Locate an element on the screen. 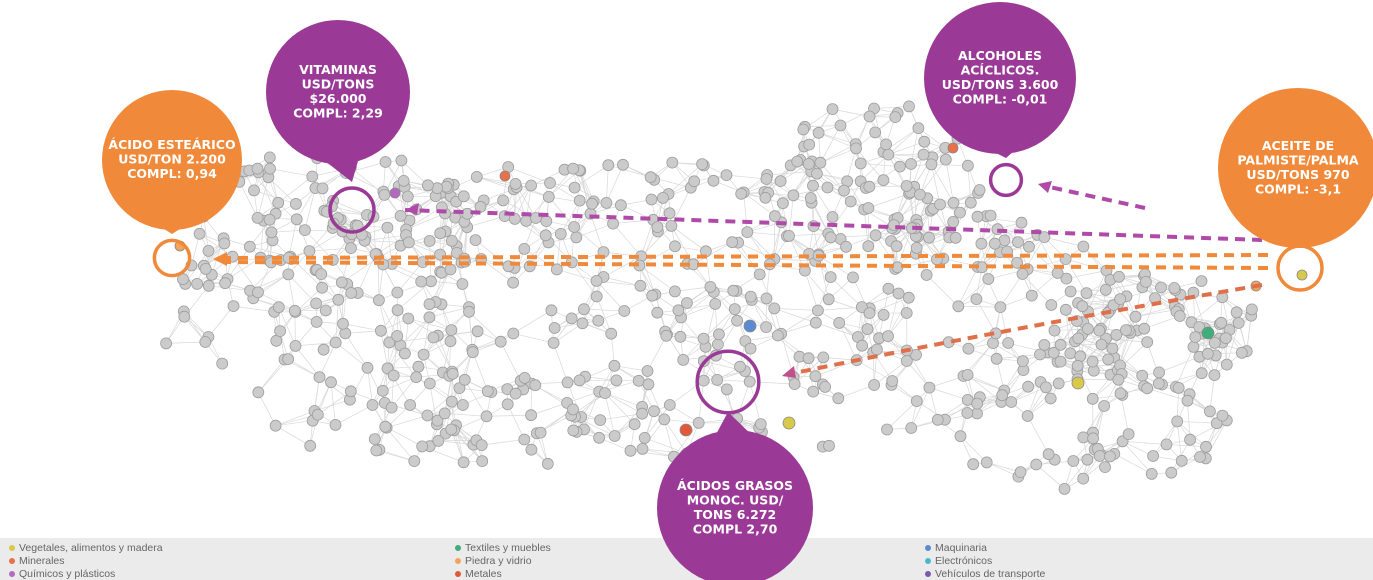 Image resolution: width=1373 pixels, height=580 pixels. arrow-head is located at coordinates (1045, 187).